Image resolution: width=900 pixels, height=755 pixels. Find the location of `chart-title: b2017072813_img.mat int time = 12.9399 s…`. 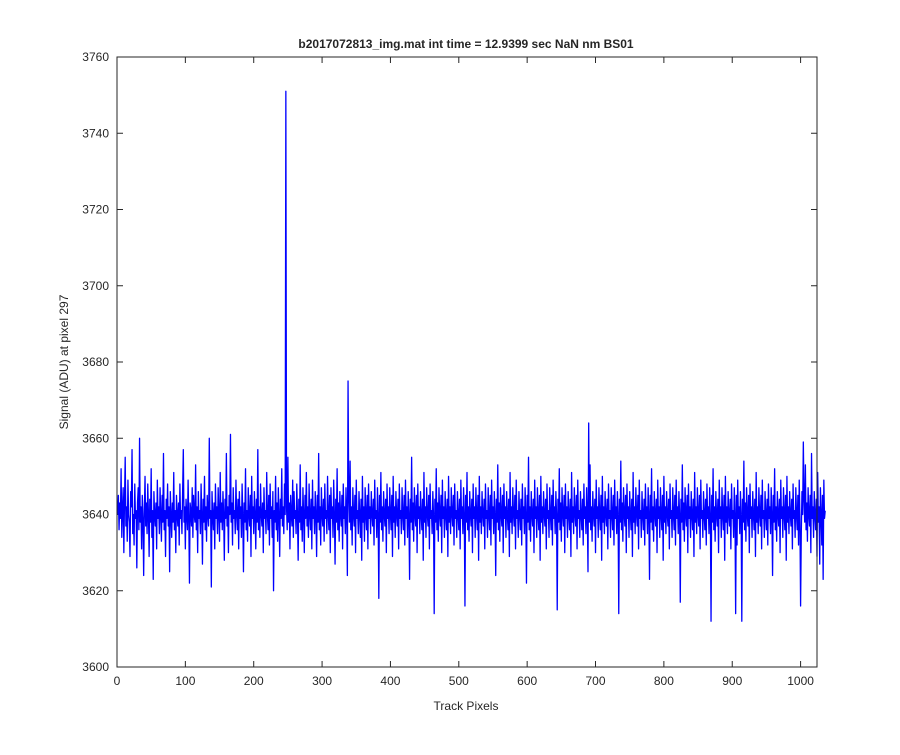

chart-title: b2017072813_img.mat int time = 12.9399 s… is located at coordinates (466, 44).